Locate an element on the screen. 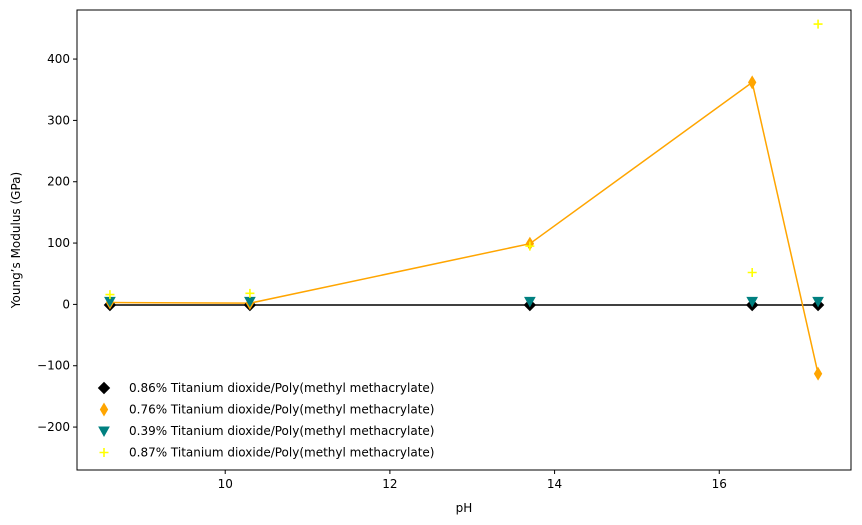  x-tick-label-3: 14 is located at coordinates (554, 484).